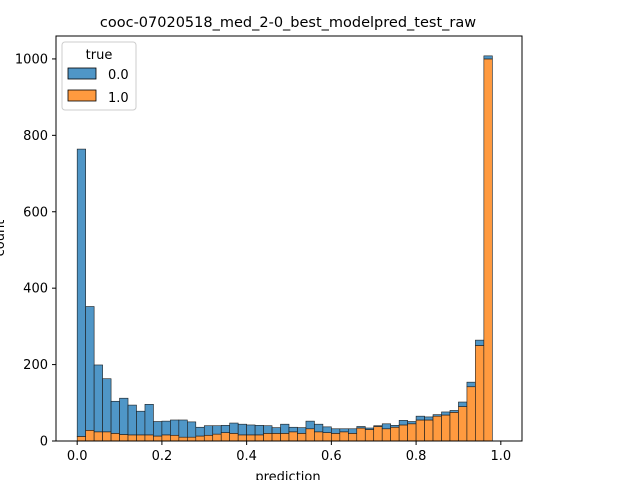 The height and width of the screenshot is (480, 640). I want to click on x-tick-label-4: 0.8, so click(416, 456).